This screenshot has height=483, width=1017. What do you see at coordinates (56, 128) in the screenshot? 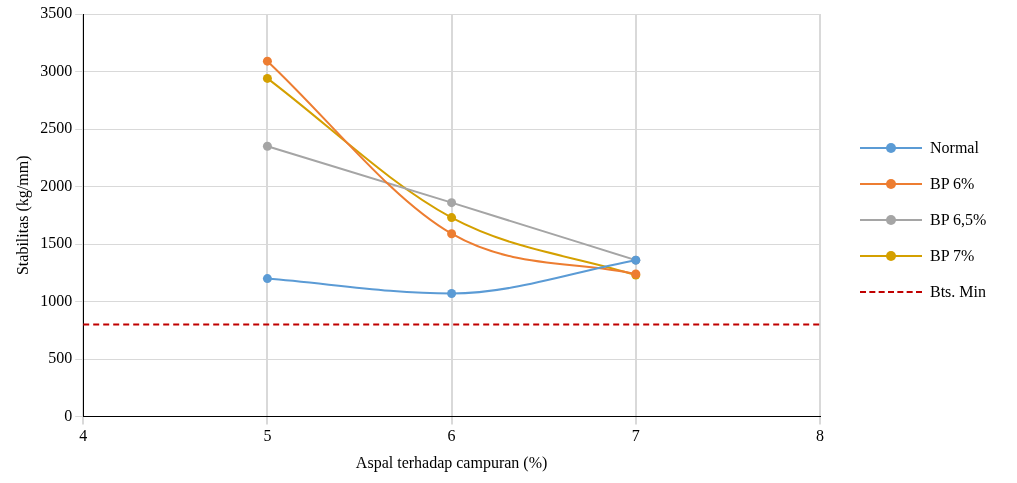
I see `y-tick-label: 2500` at bounding box center [56, 128].